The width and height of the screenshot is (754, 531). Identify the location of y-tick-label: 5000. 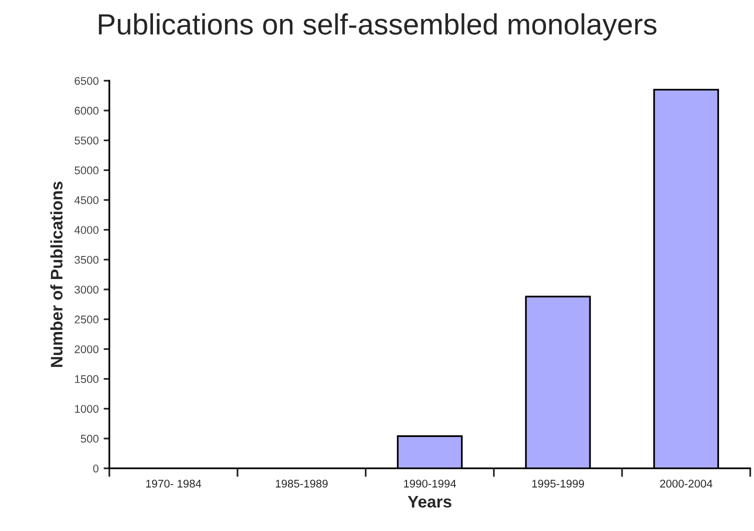
(86, 170).